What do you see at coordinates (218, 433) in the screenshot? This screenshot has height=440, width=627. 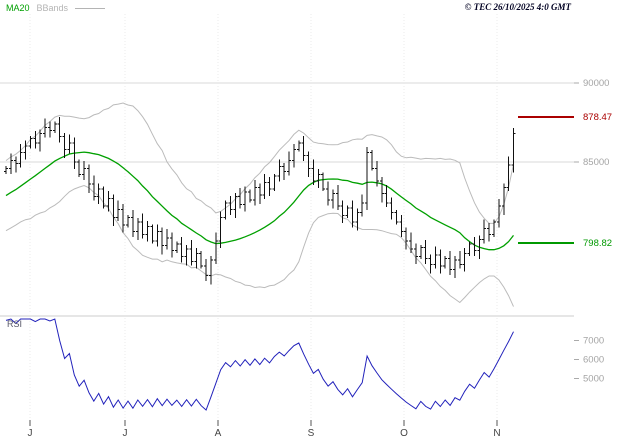 I see `month-label: A` at bounding box center [218, 433].